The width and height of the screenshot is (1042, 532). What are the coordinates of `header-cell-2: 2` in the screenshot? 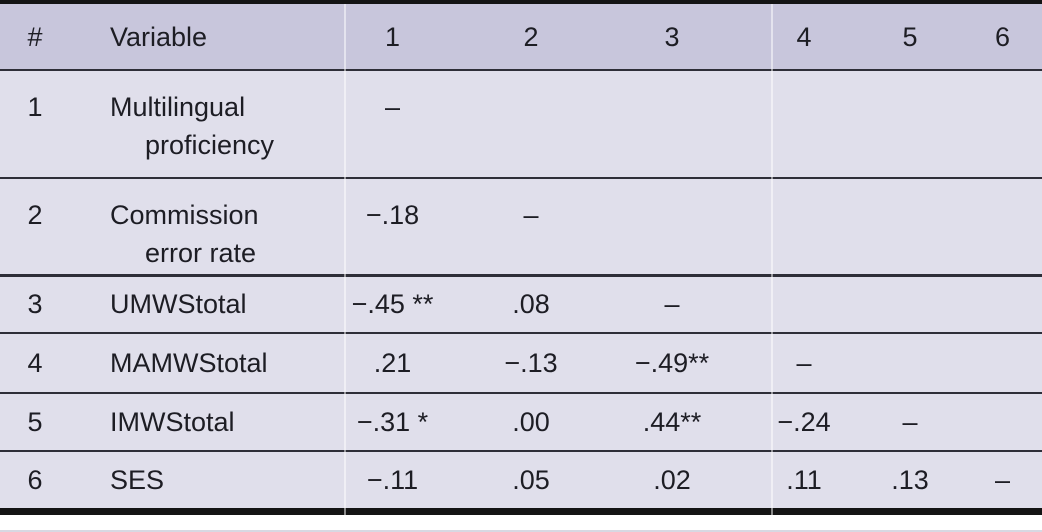 It's located at (531, 36).